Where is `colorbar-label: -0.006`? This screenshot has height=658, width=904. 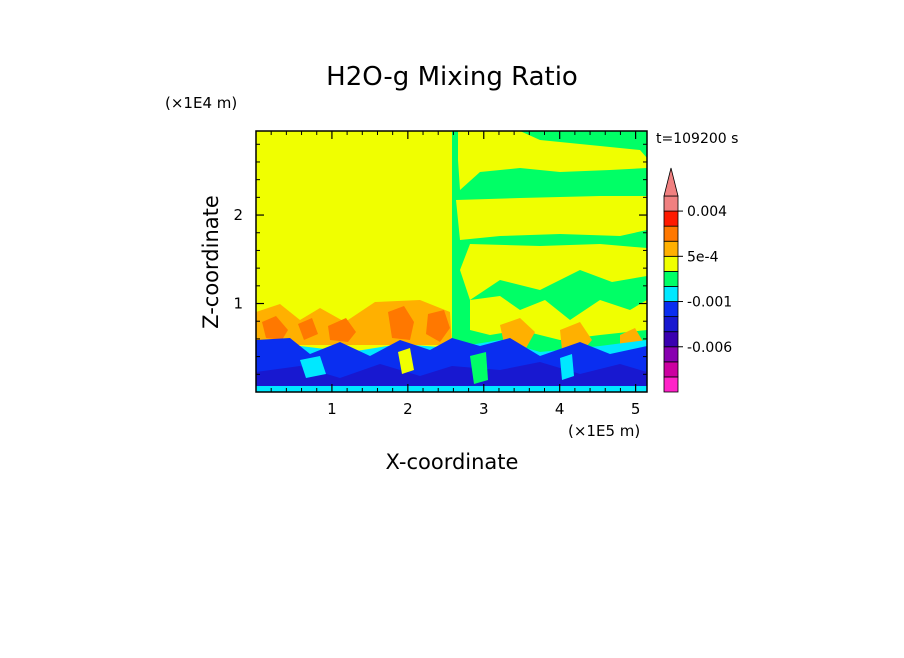 colorbar-label: -0.006 is located at coordinates (709, 348).